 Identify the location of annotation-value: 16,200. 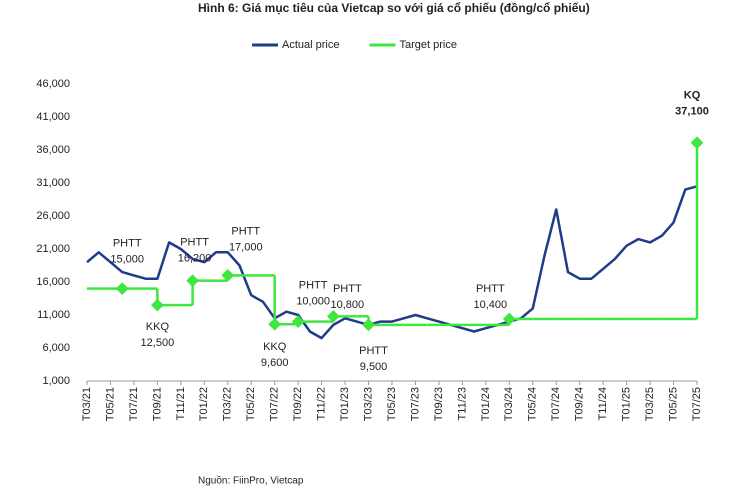
(195, 259).